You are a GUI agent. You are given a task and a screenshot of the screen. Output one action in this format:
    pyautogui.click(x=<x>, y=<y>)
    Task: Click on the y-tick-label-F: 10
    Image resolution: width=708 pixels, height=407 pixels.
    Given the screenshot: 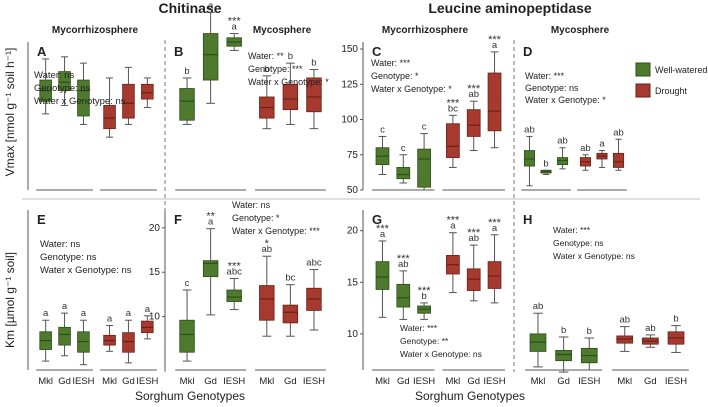 What is the action you would take?
    pyautogui.click(x=155, y=317)
    